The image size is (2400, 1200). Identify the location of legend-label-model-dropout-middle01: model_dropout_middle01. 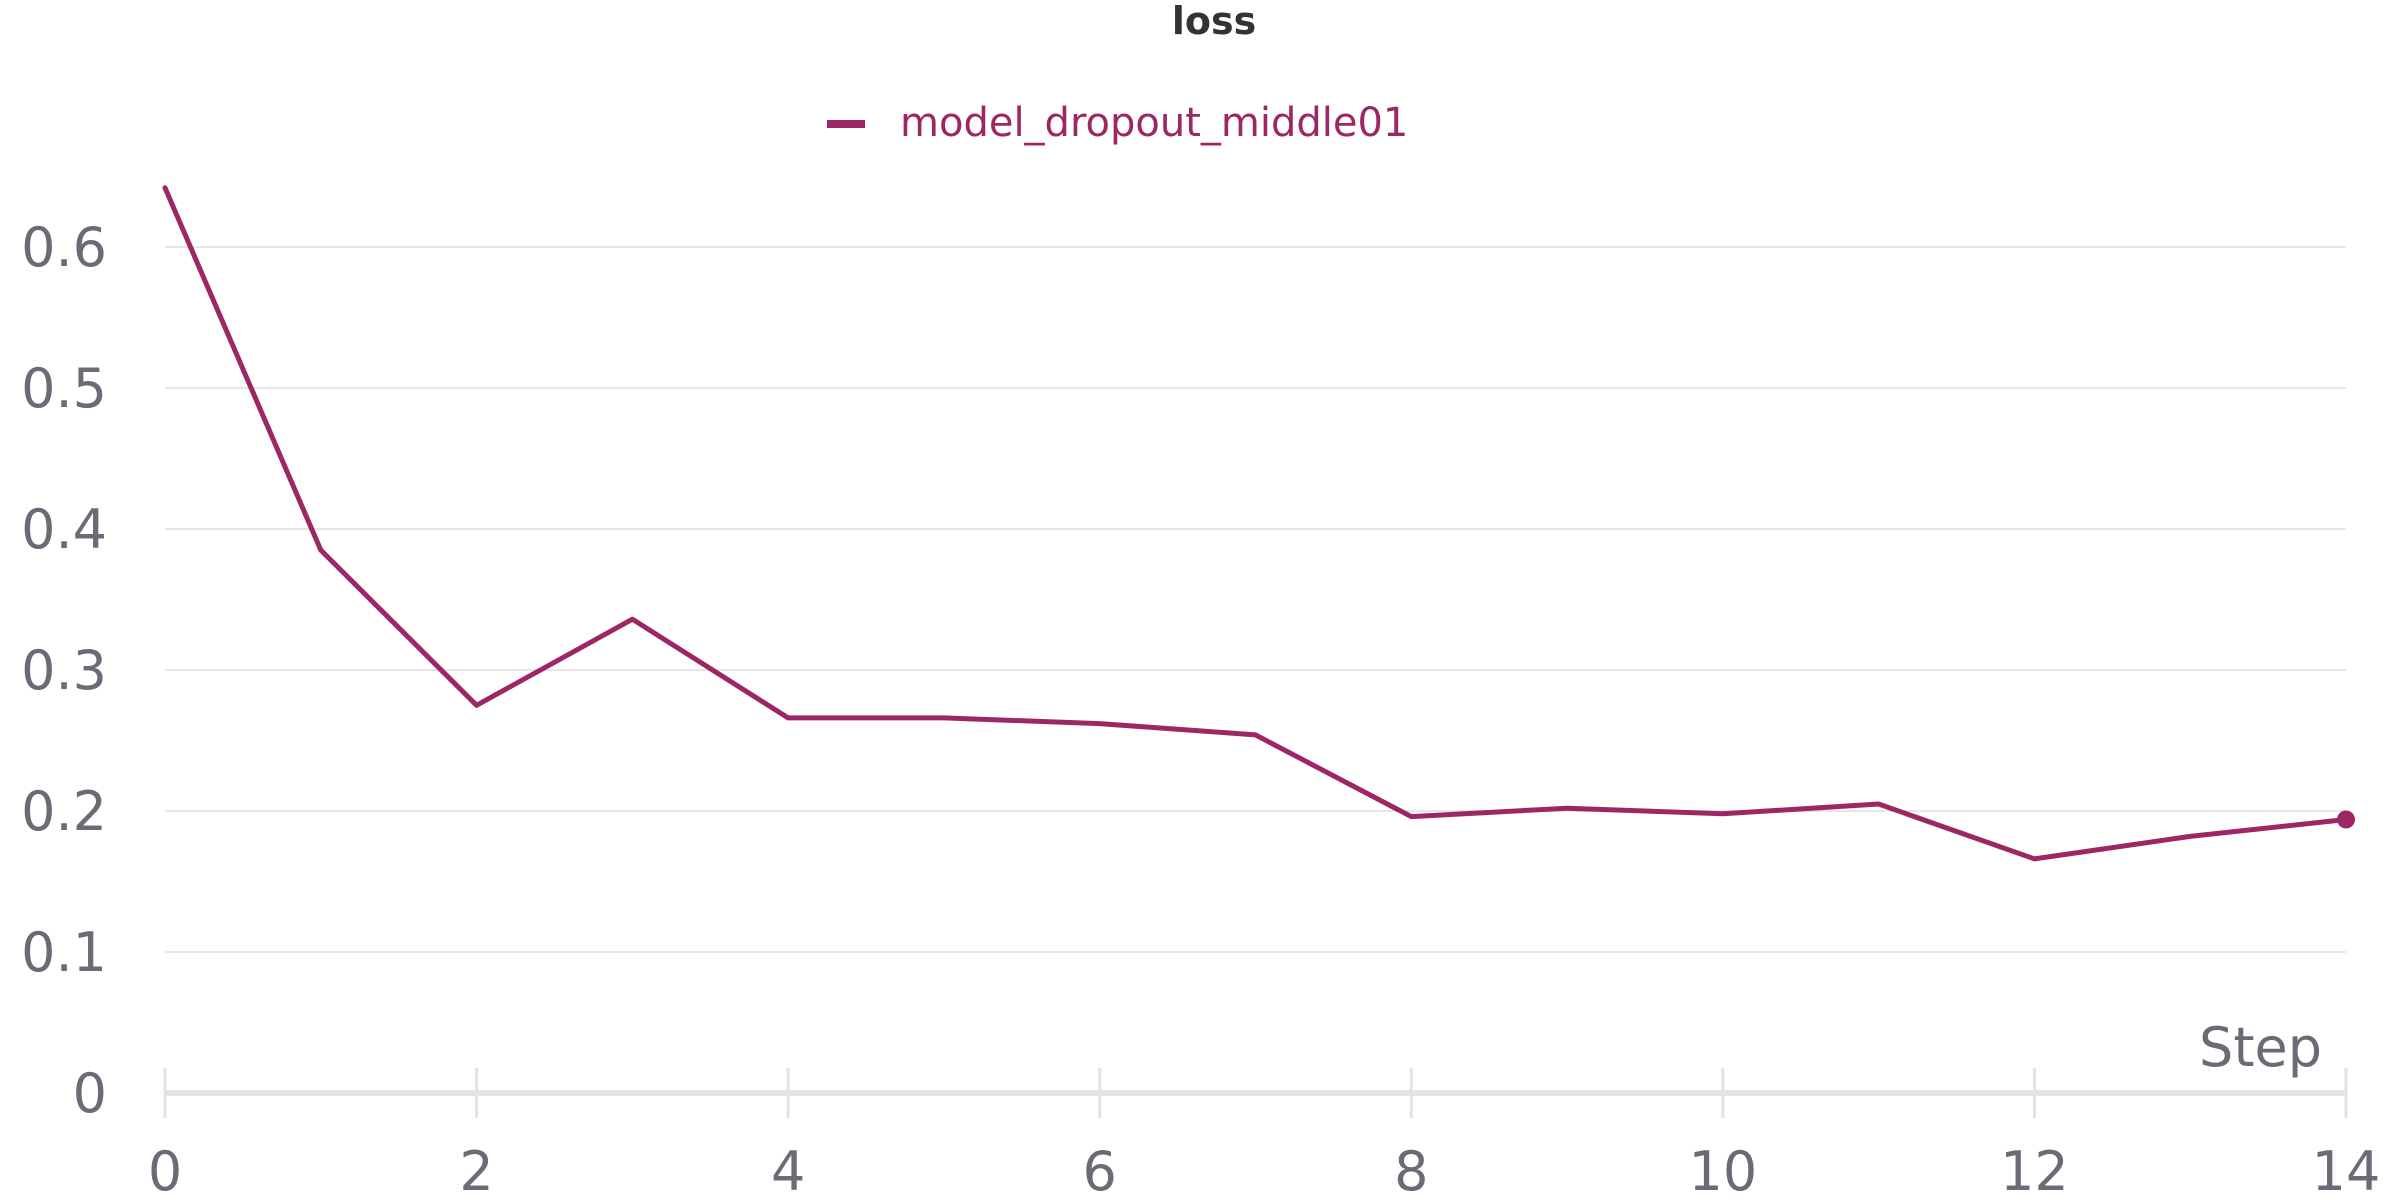
(1154, 123).